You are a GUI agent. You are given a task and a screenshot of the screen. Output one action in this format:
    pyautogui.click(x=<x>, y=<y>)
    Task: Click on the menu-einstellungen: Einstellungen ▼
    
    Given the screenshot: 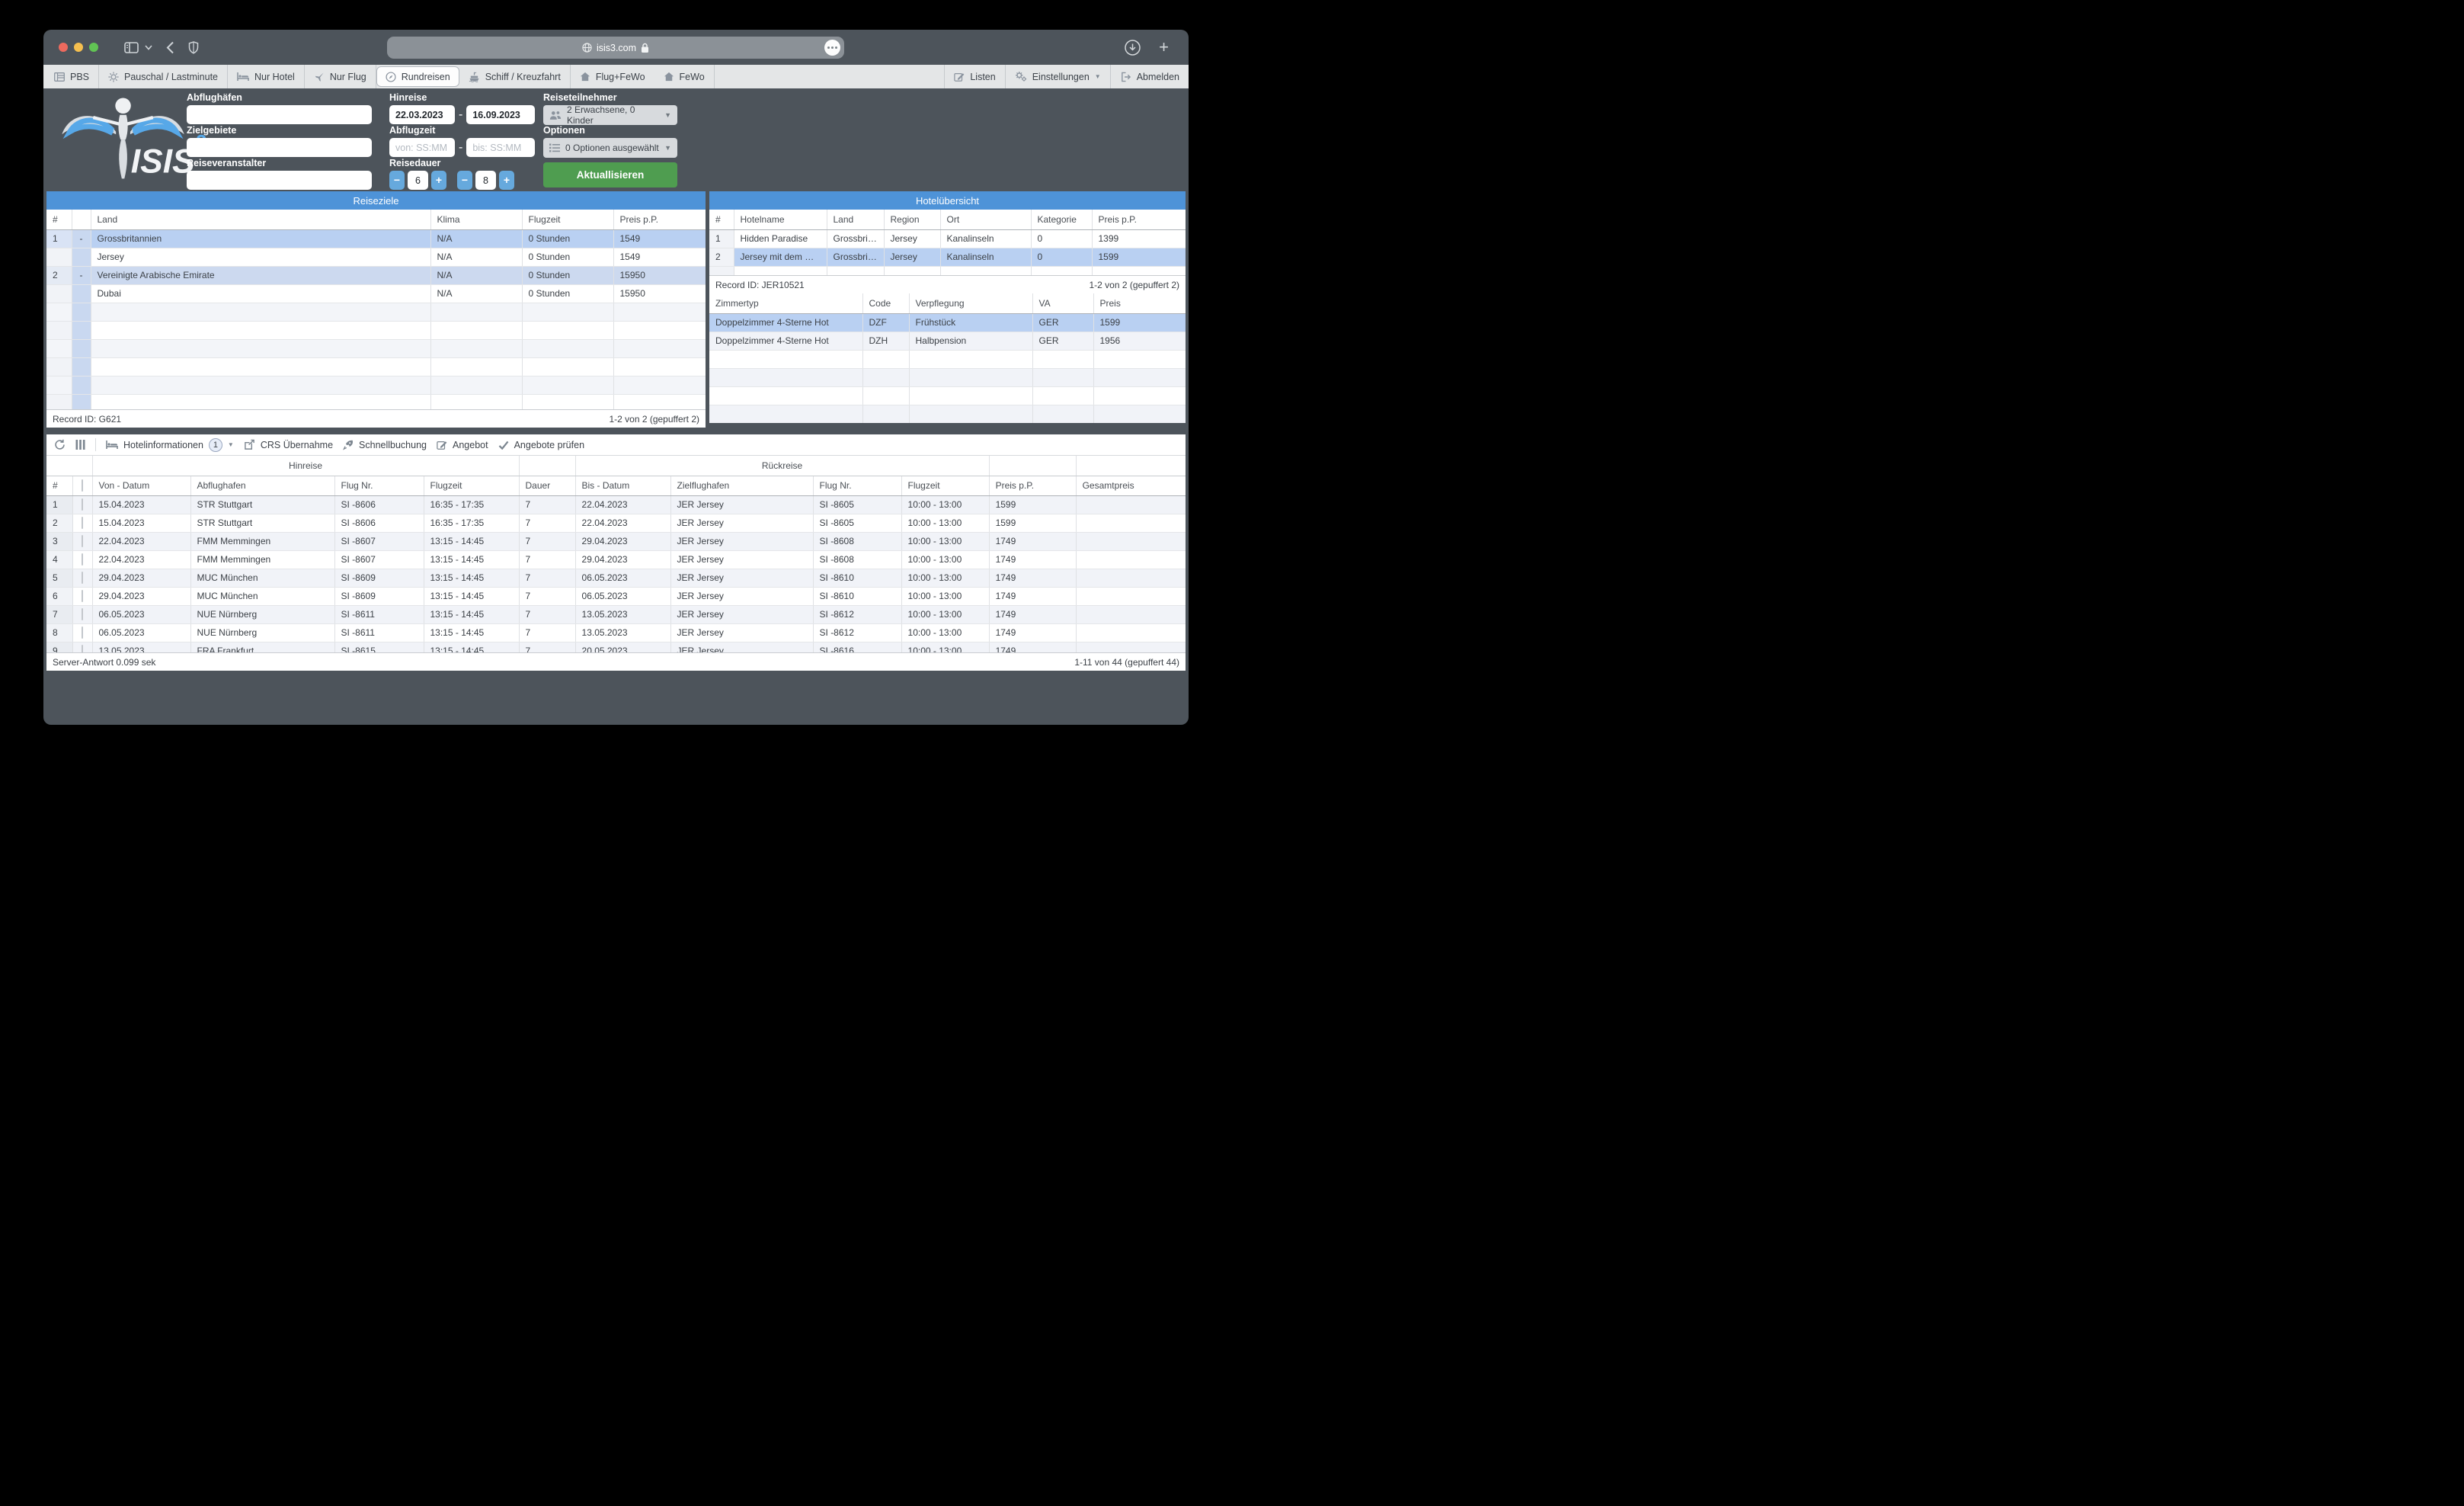 What is the action you would take?
    pyautogui.click(x=1057, y=76)
    